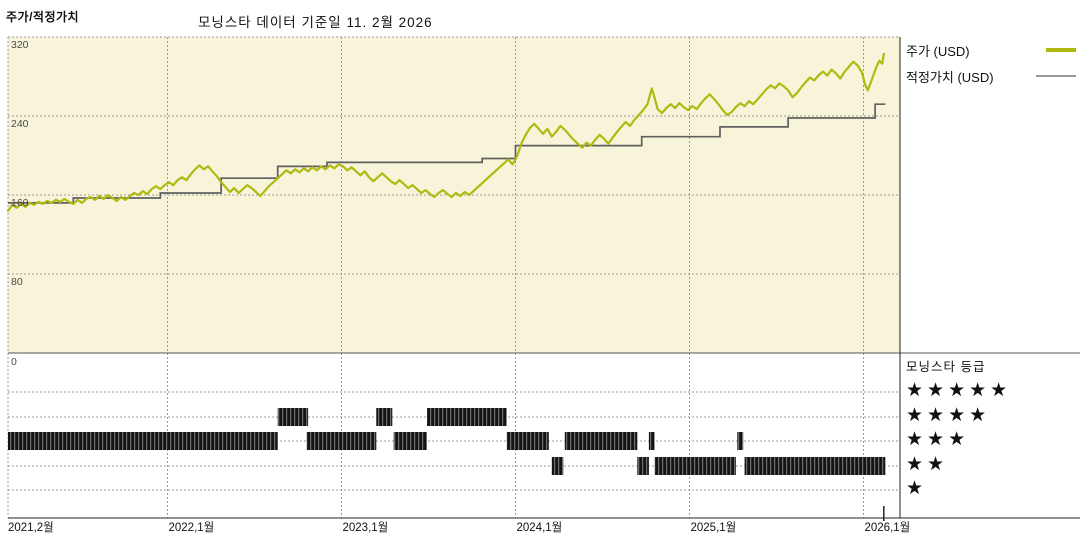 Image resolution: width=1080 pixels, height=540 pixels. What do you see at coordinates (191, 528) in the screenshot?
I see `x-axis-label: 2022,1월` at bounding box center [191, 528].